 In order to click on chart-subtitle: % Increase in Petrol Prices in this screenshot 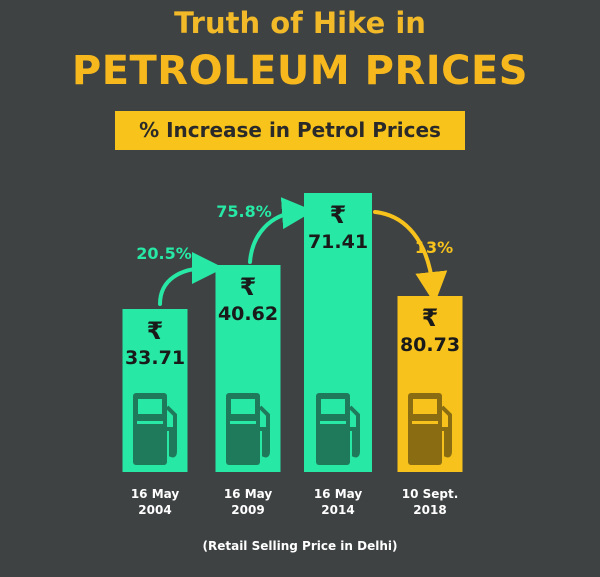, I will do `click(290, 130)`.